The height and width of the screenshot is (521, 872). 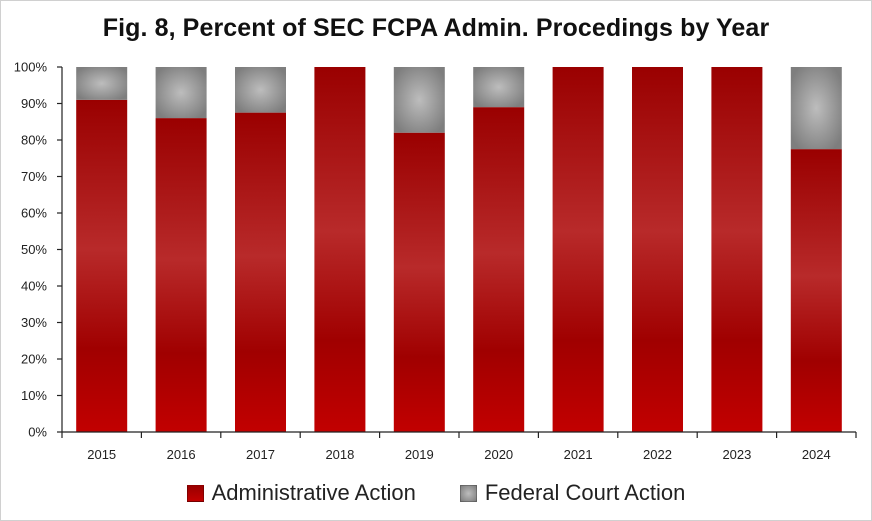 What do you see at coordinates (816, 108) in the screenshot?
I see `bar-federal-2024` at bounding box center [816, 108].